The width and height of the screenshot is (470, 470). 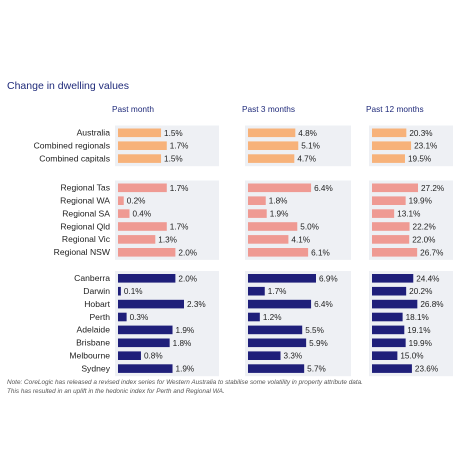 I want to click on value-label: 6.9%, so click(x=328, y=278).